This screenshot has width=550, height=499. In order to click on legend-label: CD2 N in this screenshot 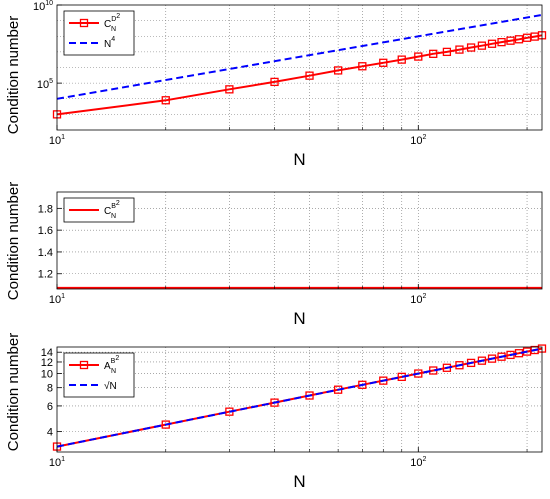, I will do `click(112, 23)`.